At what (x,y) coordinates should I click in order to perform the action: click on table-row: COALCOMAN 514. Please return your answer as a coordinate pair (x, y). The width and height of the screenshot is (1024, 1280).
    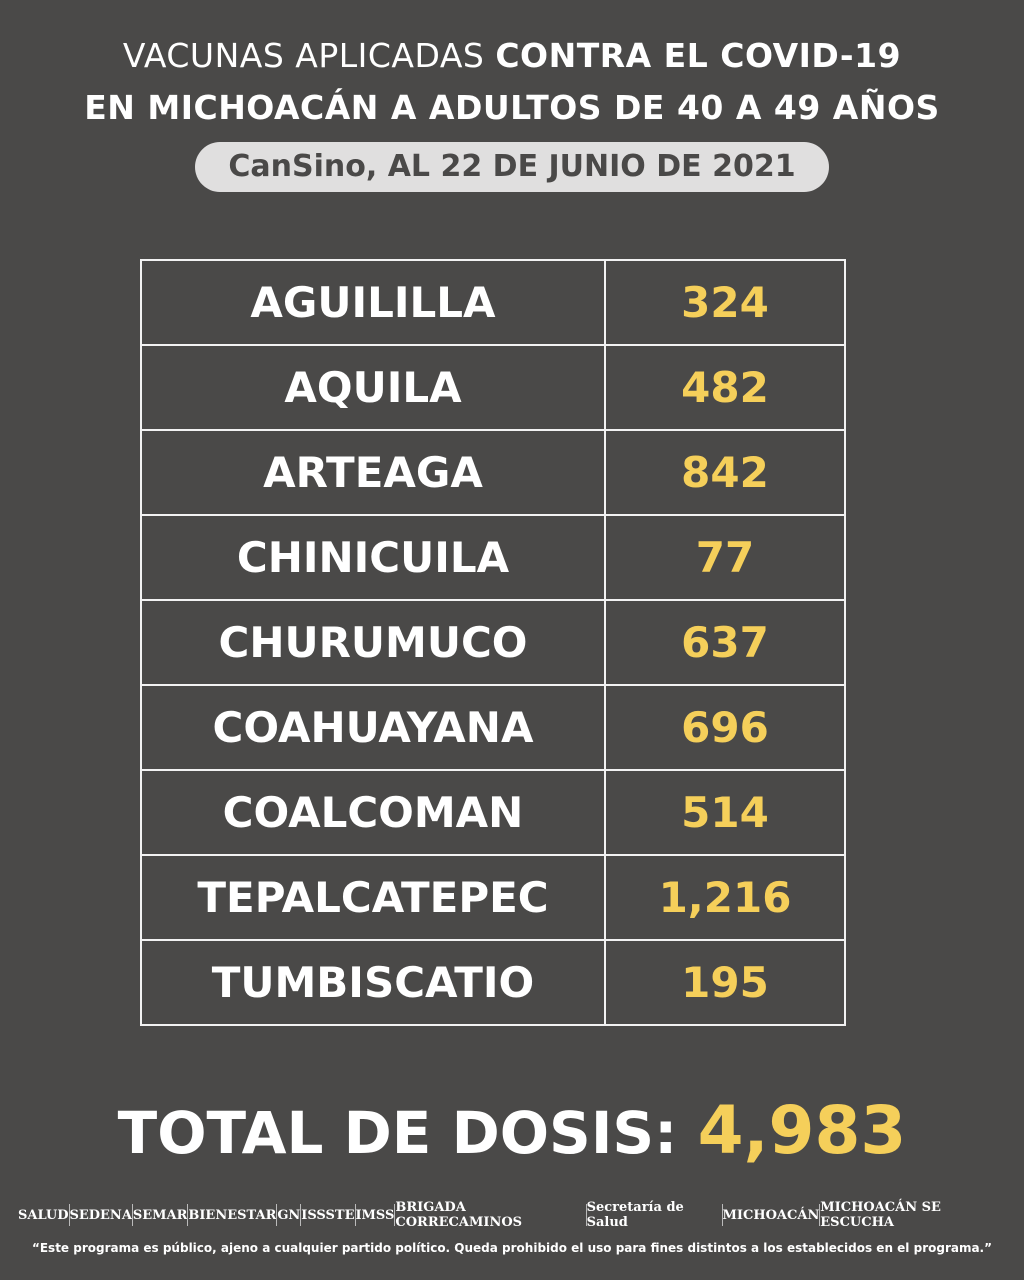
    Looking at the image, I should click on (493, 812).